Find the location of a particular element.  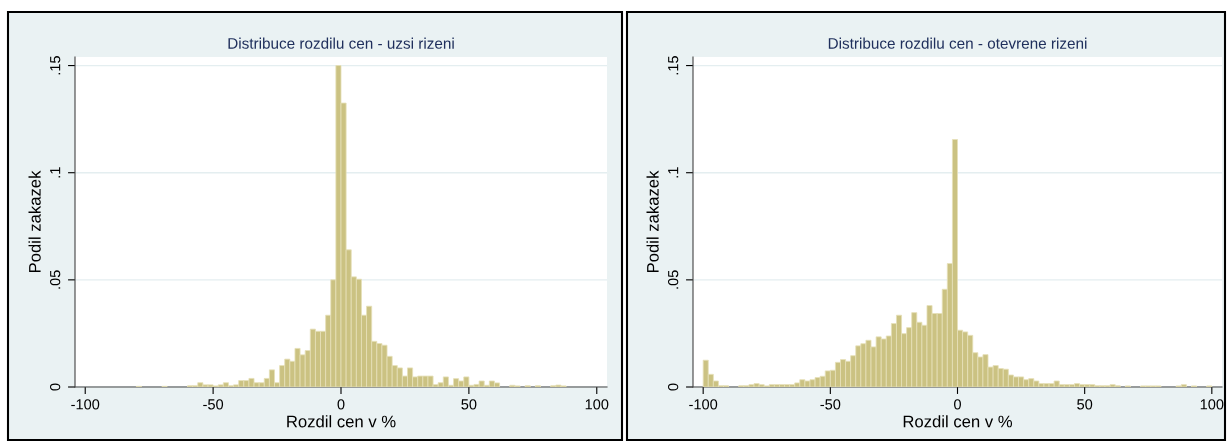

chart-title: Distribuce rozdilu cen - otevrene rizeni is located at coordinates (957, 43).